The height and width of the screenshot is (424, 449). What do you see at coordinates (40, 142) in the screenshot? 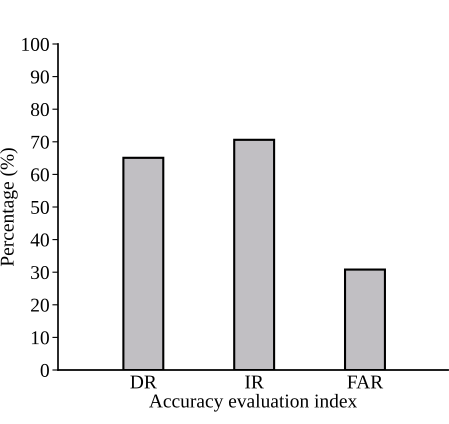
I see `y-tick-label: 70` at bounding box center [40, 142].